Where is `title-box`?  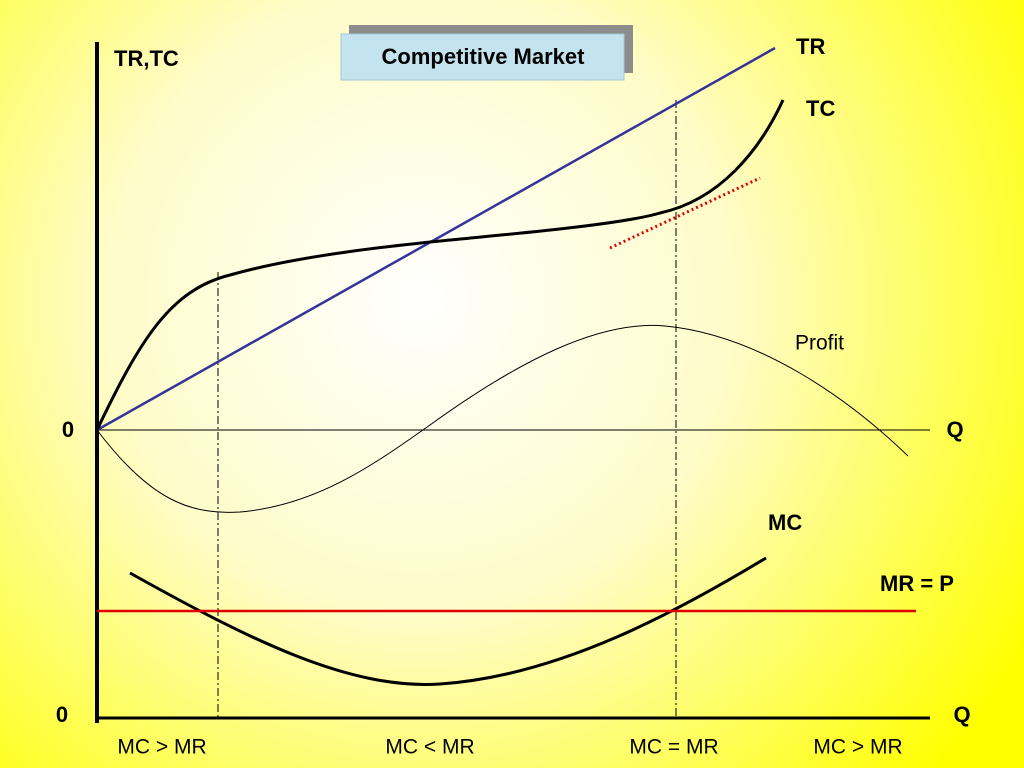
title-box is located at coordinates (482, 57).